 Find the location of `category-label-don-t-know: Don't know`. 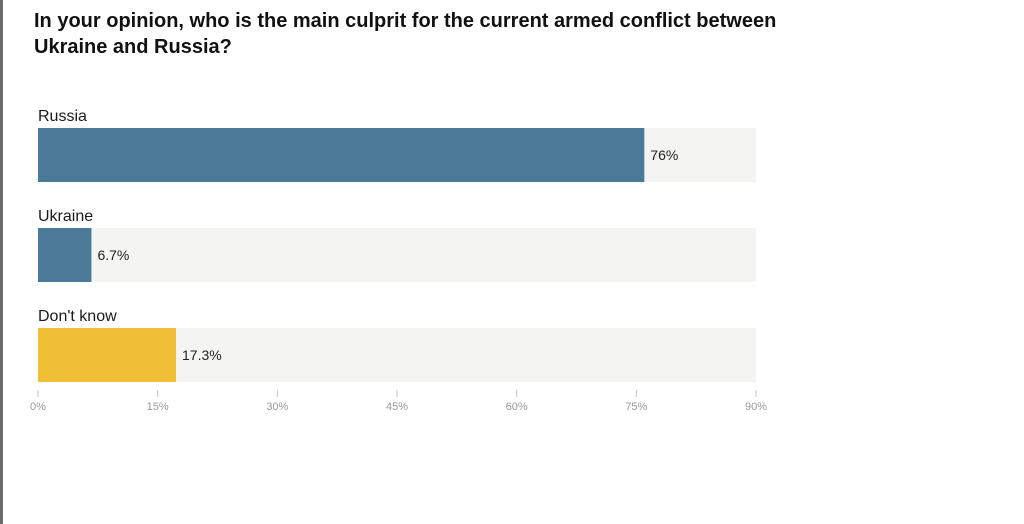

category-label-don-t-know: Don't know is located at coordinates (77, 316).